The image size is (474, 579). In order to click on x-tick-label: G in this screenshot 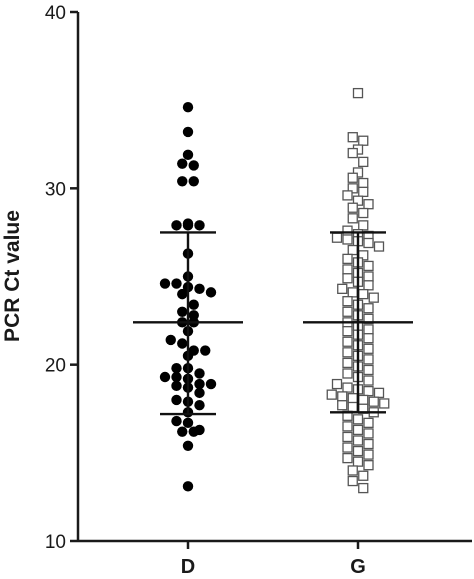, I will do `click(358, 567)`.